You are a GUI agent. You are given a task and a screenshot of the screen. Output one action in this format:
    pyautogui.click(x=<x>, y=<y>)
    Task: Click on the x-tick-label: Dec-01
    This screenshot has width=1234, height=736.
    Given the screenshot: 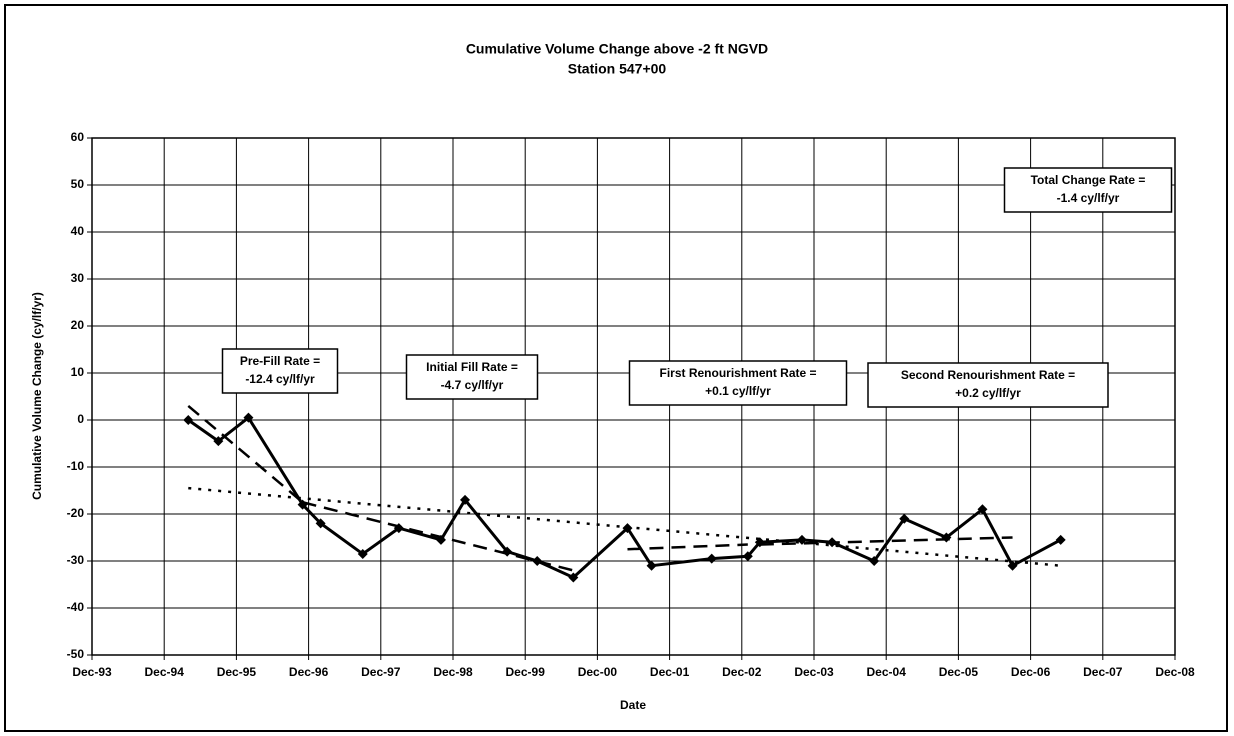 What is the action you would take?
    pyautogui.click(x=670, y=672)
    